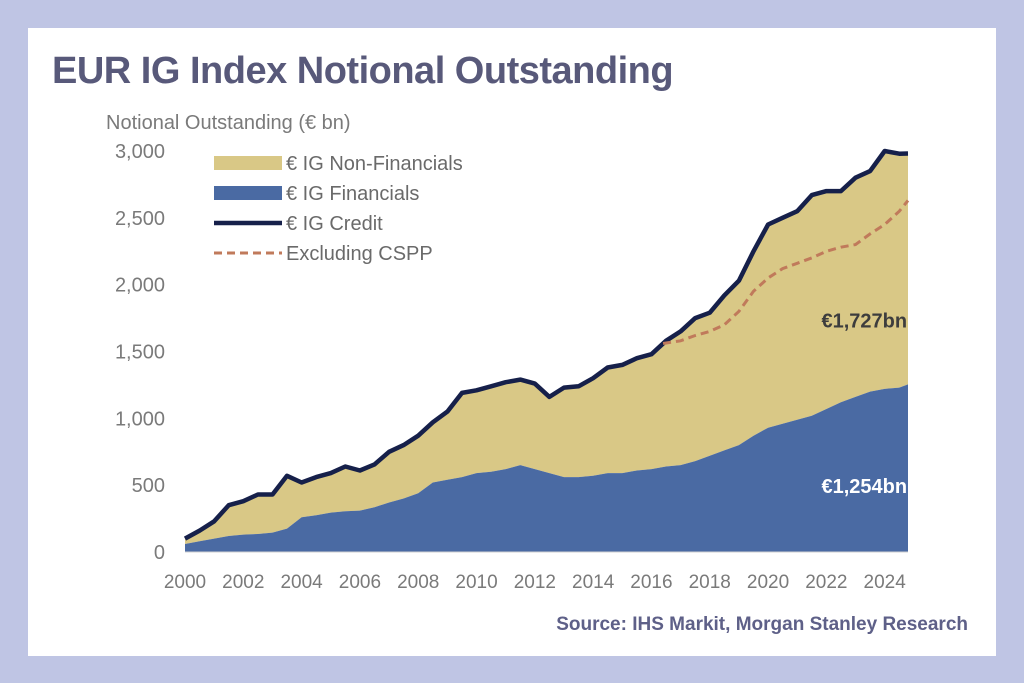  Describe the element at coordinates (159, 553) in the screenshot. I see `y-tick-label: 0` at that location.